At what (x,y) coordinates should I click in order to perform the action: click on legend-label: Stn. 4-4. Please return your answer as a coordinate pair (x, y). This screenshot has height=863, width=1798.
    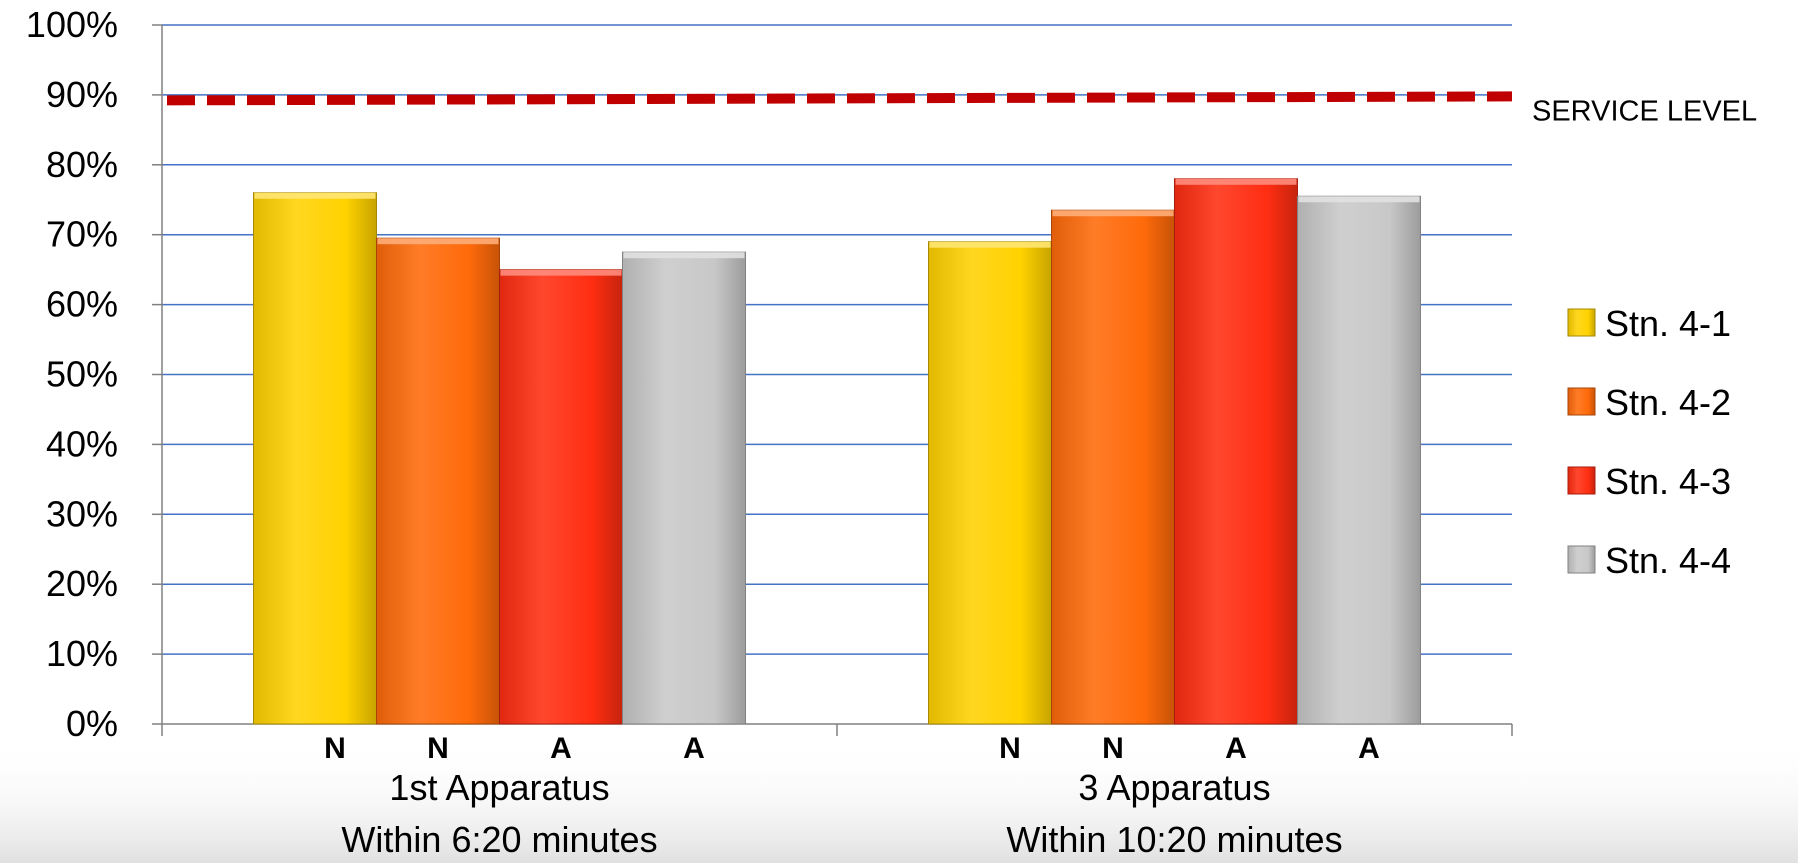
    Looking at the image, I should click on (1668, 560).